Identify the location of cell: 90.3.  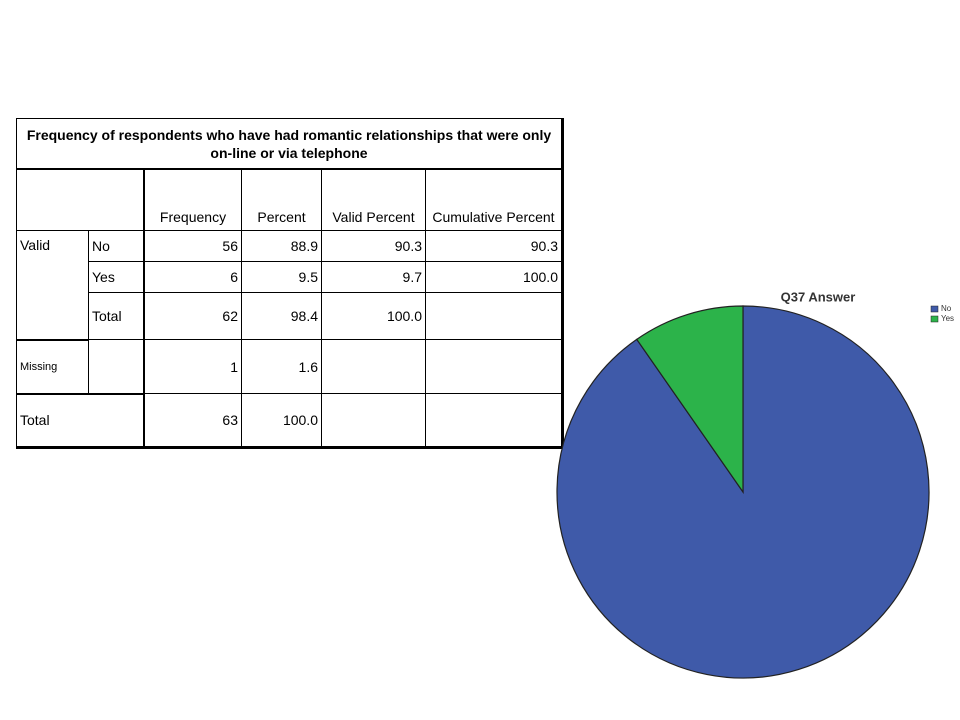
(494, 246).